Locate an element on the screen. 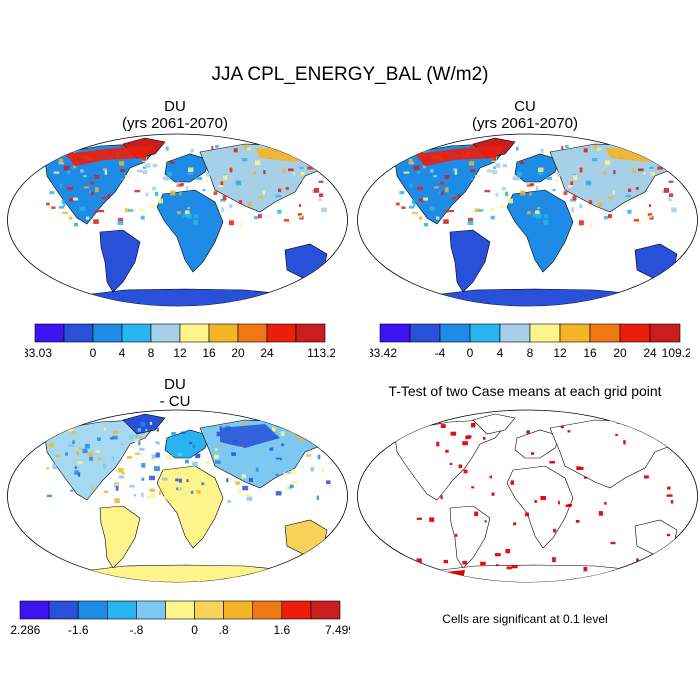 This screenshot has width=700, height=700. colorbar-label: 24 is located at coordinates (650, 353).